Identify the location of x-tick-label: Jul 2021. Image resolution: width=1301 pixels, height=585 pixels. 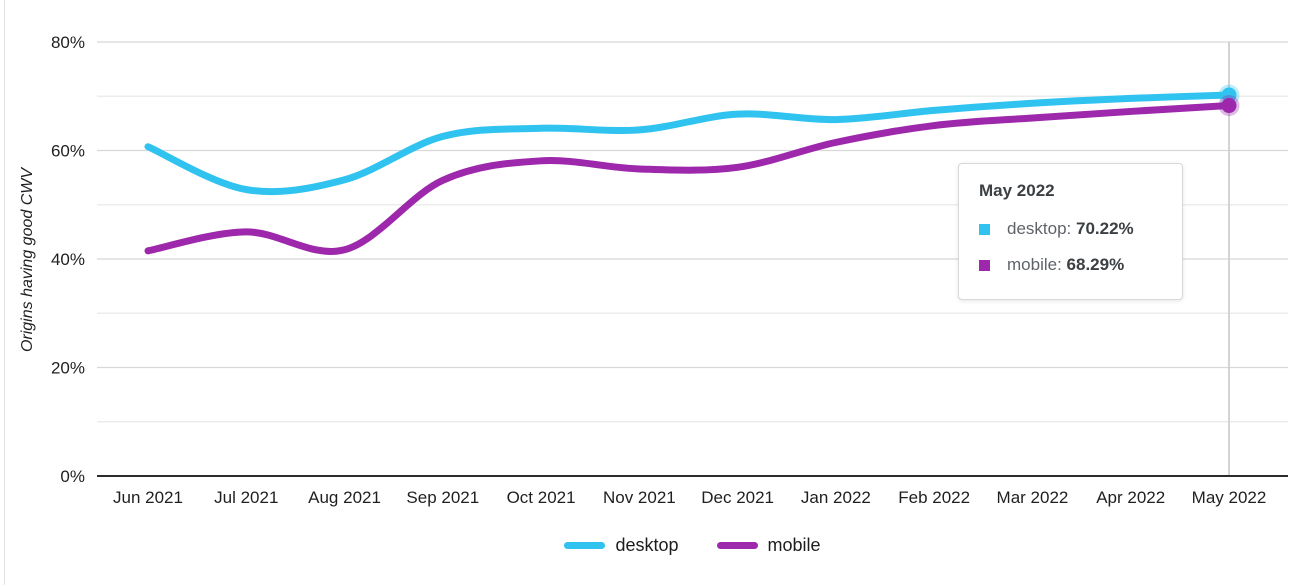
(246, 497).